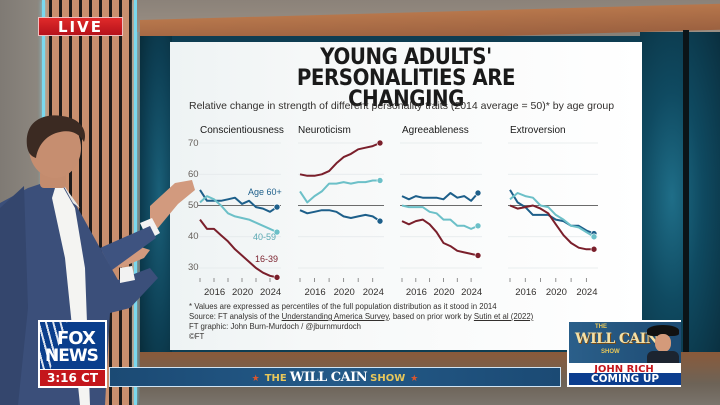 Image resolution: width=720 pixels, height=405 pixels. What do you see at coordinates (616, 339) in the screenshot?
I see `promo-logo-name: WILL CAIN` at bounding box center [616, 339].